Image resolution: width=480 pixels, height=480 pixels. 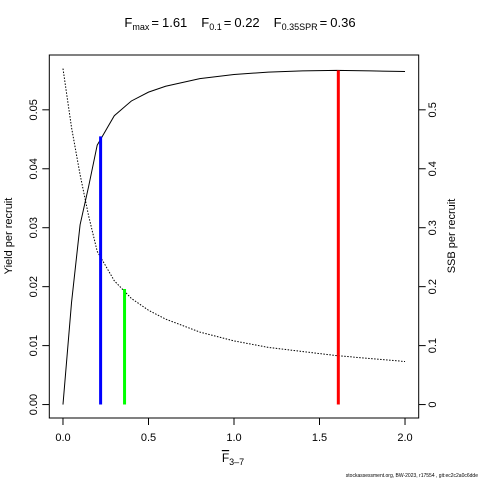 I want to click on x-tick-label: 1.5, so click(x=319, y=438).